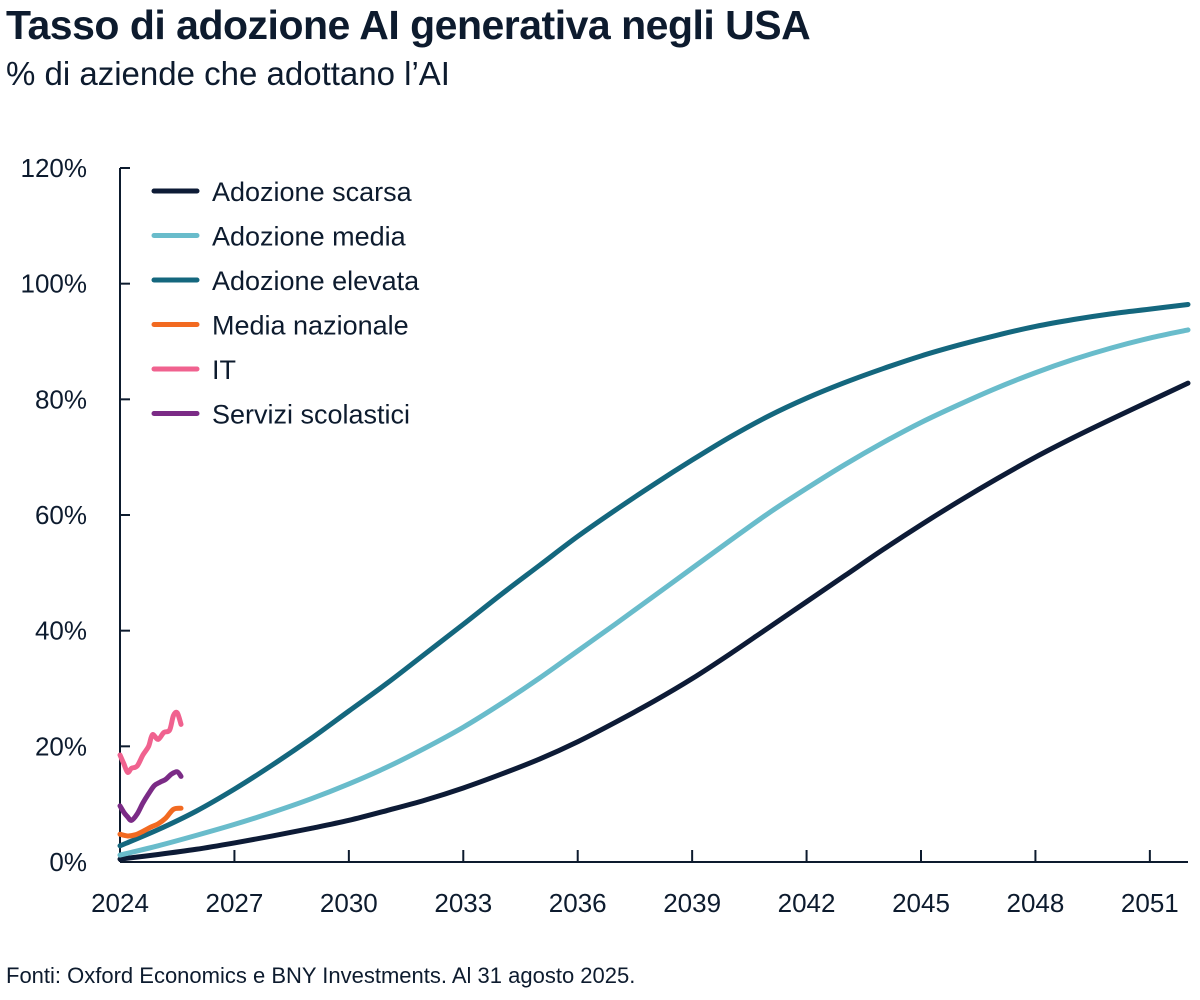  What do you see at coordinates (224, 370) in the screenshot?
I see `legend-label-it: IT` at bounding box center [224, 370].